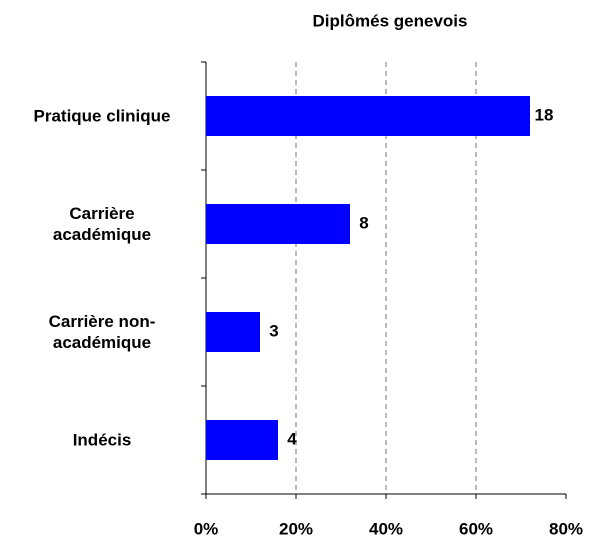  Describe the element at coordinates (386, 528) in the screenshot. I see `x-tick-label: 40%` at that location.